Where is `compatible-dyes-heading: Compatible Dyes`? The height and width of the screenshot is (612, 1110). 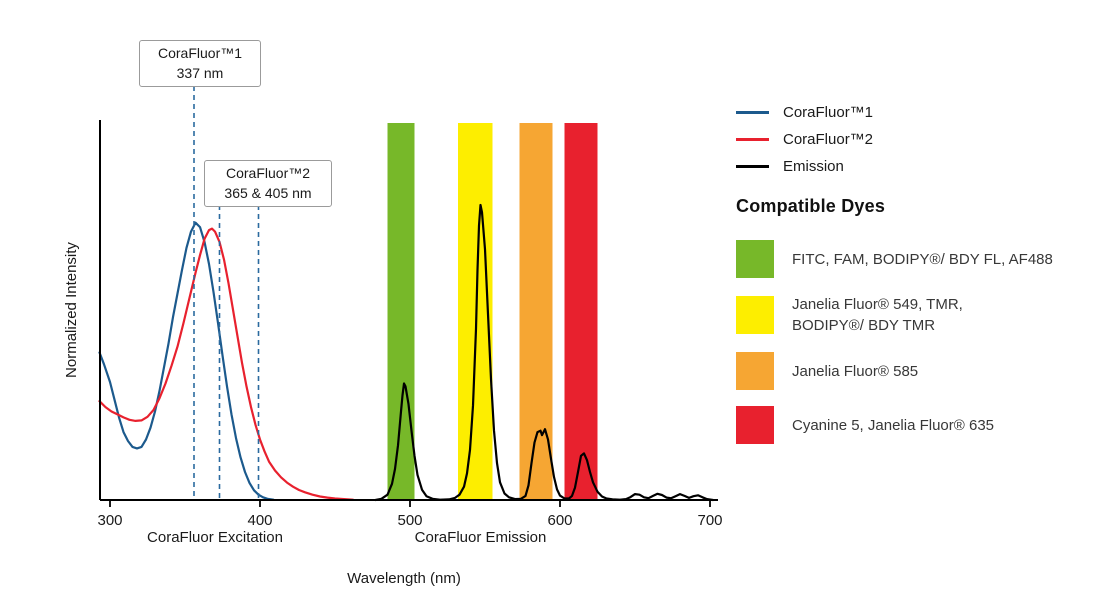
compatible-dyes-heading: Compatible Dyes is located at coordinates (811, 206).